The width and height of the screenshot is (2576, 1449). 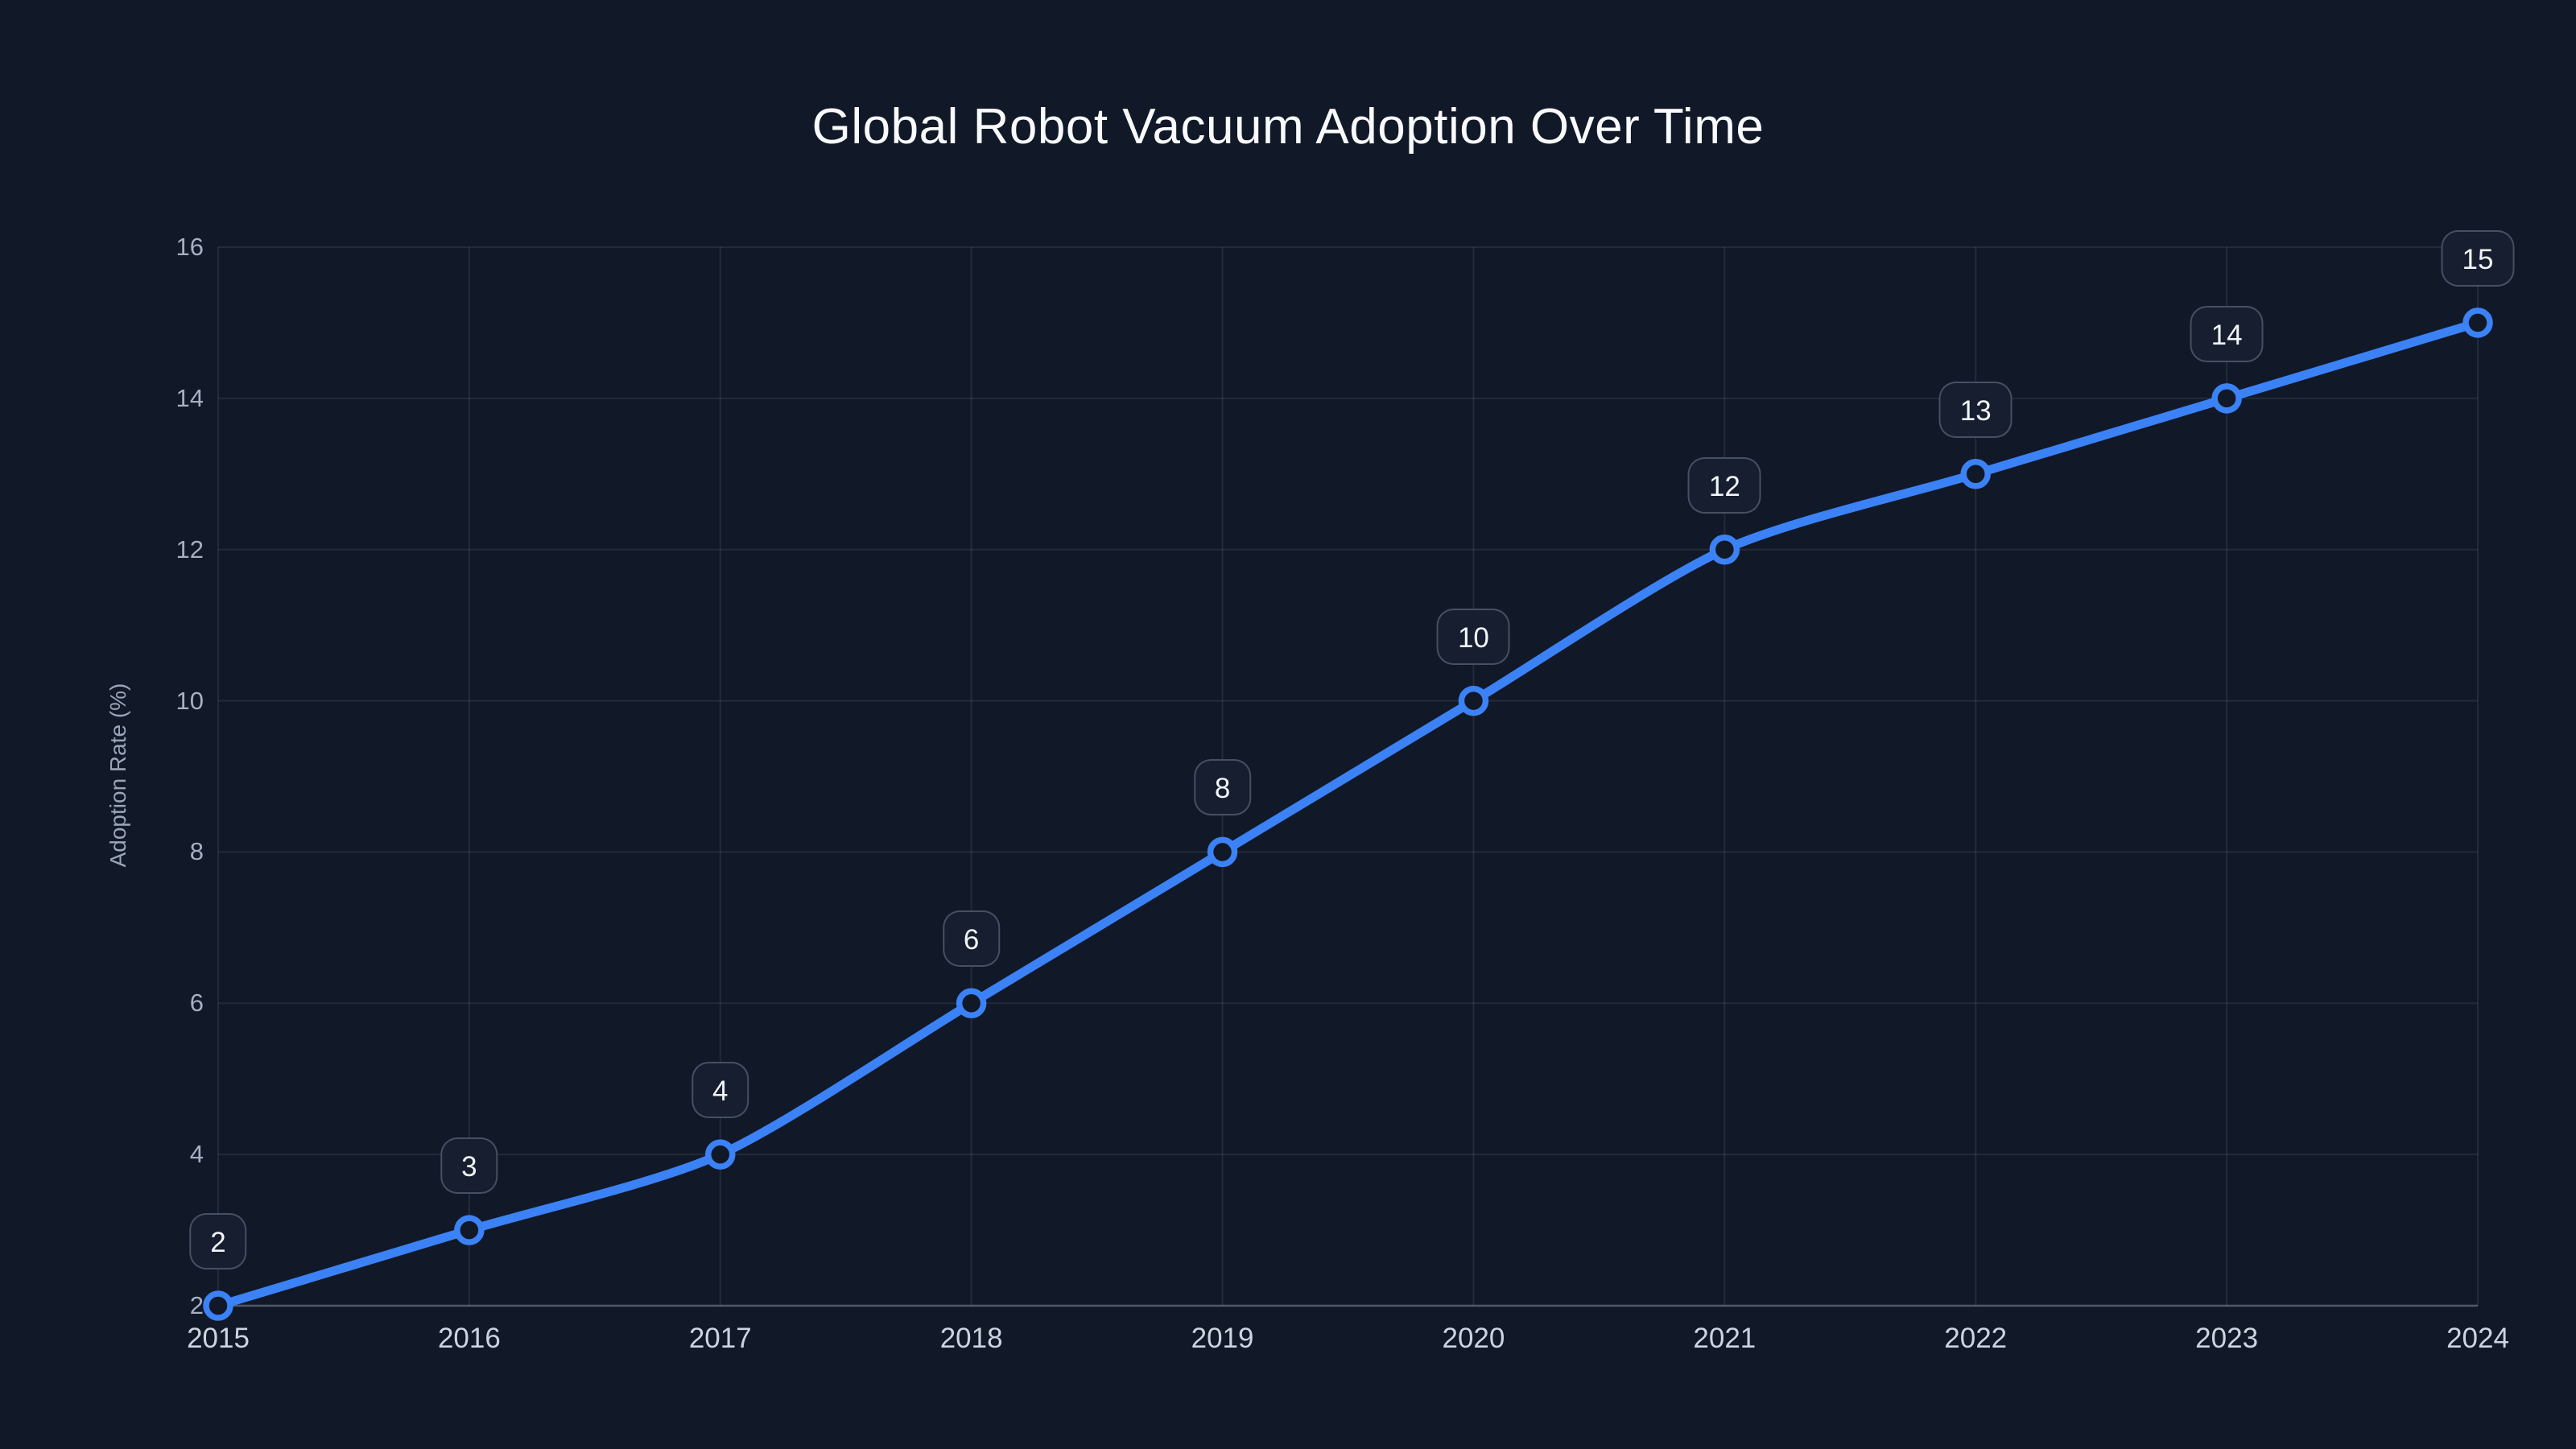 I want to click on y-tick-label: 8, so click(x=196, y=851).